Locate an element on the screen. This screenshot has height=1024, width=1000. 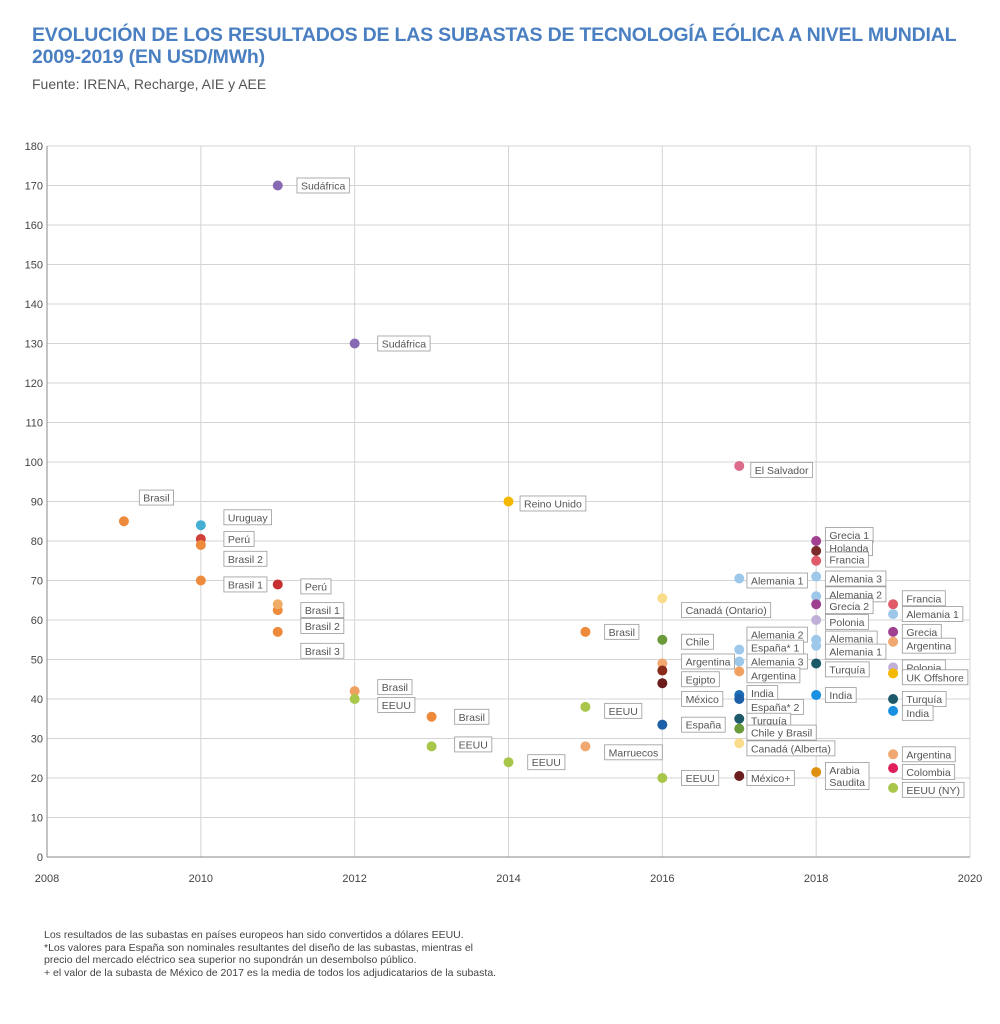
point-label: UK Offshore is located at coordinates (935, 677).